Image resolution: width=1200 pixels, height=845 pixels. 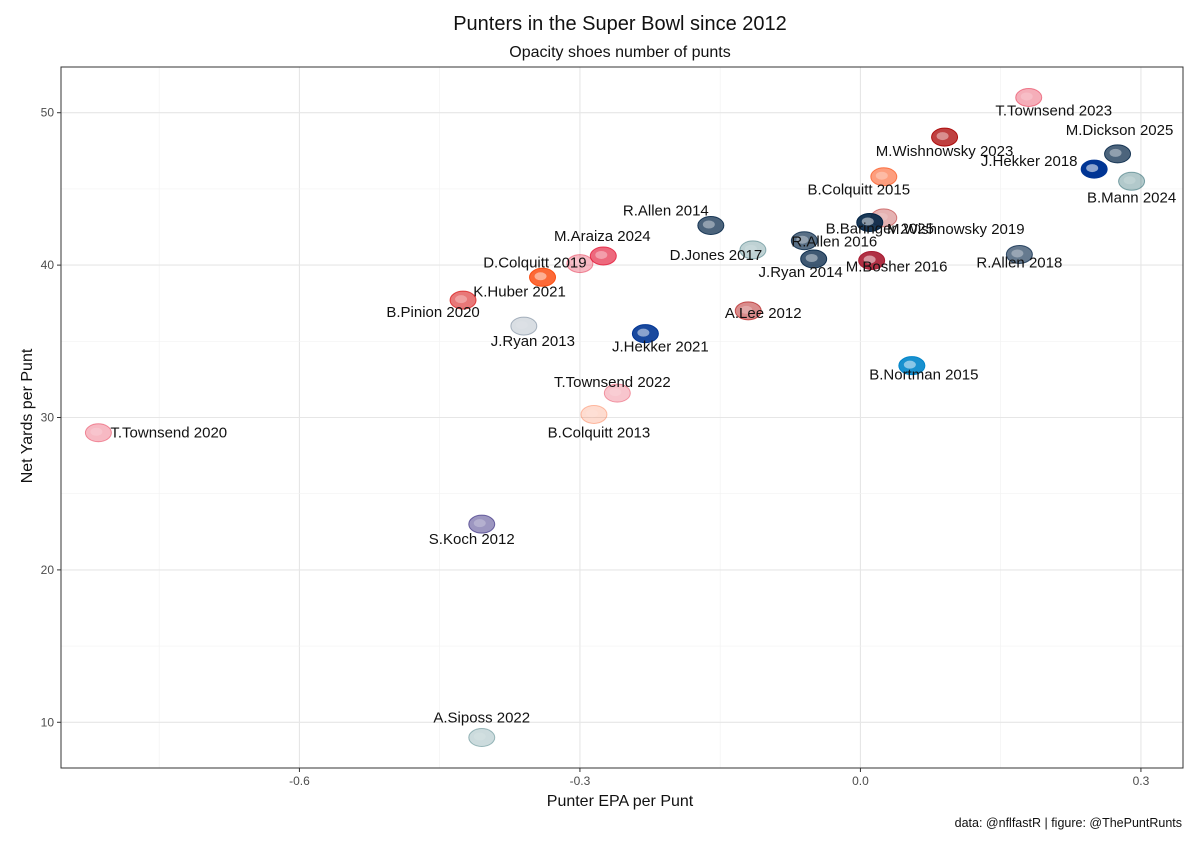 I want to click on y-axis: 10 20 30 40 50, so click(x=51, y=417).